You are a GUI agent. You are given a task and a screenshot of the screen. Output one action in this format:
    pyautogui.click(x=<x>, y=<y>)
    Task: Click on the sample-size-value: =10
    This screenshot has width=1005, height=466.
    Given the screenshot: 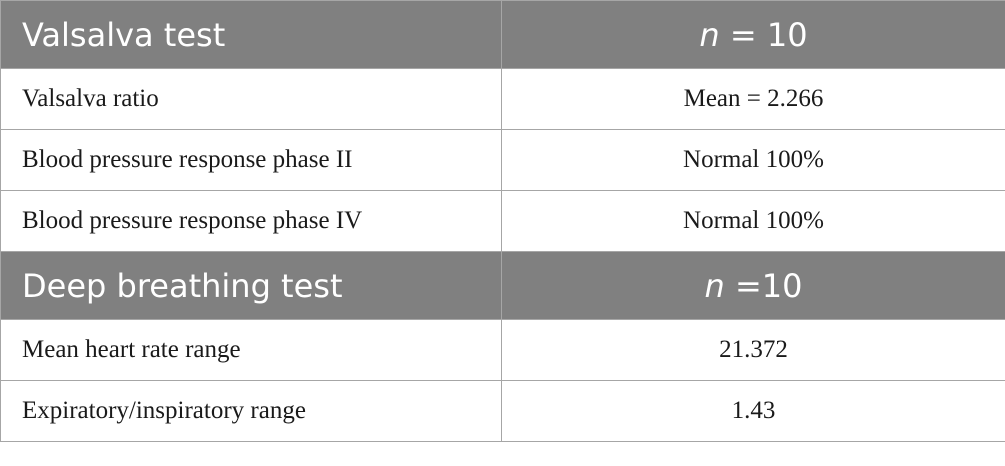 What is the action you would take?
    pyautogui.click(x=763, y=285)
    